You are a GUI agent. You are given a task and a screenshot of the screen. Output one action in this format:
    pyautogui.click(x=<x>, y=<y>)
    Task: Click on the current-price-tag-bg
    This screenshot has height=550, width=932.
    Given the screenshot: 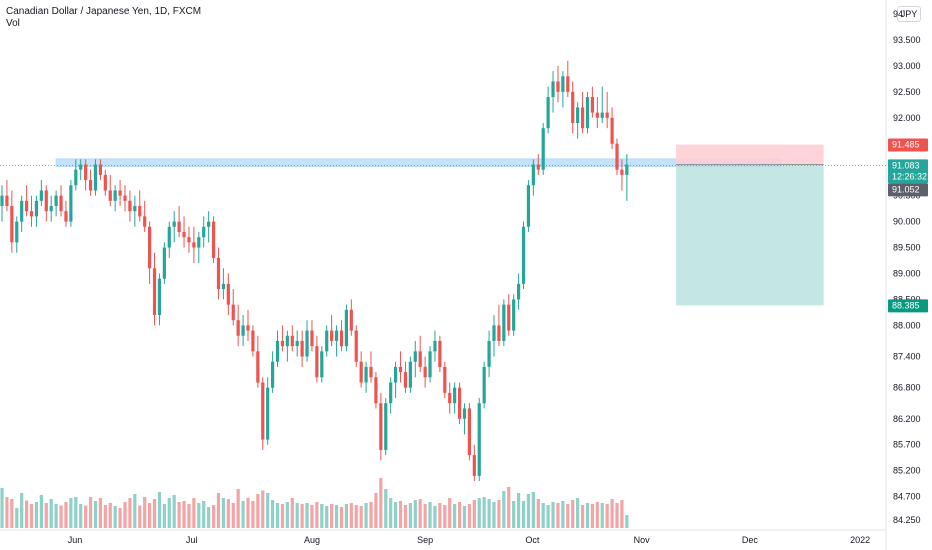 What is the action you would take?
    pyautogui.click(x=908, y=171)
    